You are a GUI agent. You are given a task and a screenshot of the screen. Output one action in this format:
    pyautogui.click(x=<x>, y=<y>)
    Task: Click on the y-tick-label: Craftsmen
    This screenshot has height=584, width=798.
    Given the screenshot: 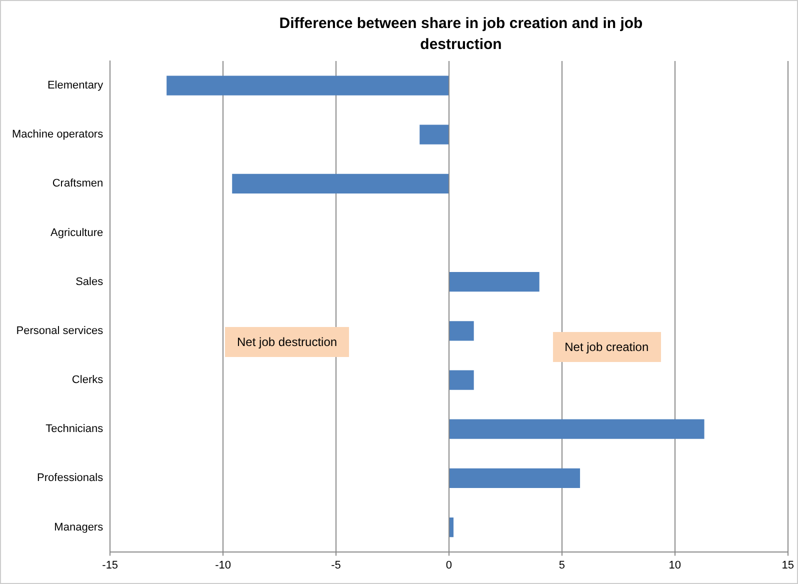 What is the action you would take?
    pyautogui.click(x=78, y=184)
    